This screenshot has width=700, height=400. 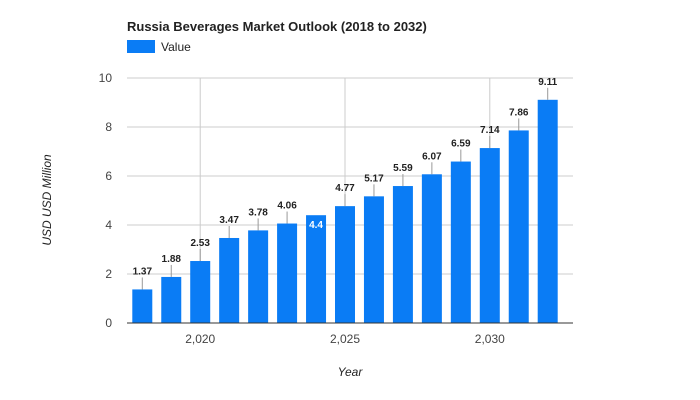 I want to click on data-label: 3.47, so click(x=229, y=220).